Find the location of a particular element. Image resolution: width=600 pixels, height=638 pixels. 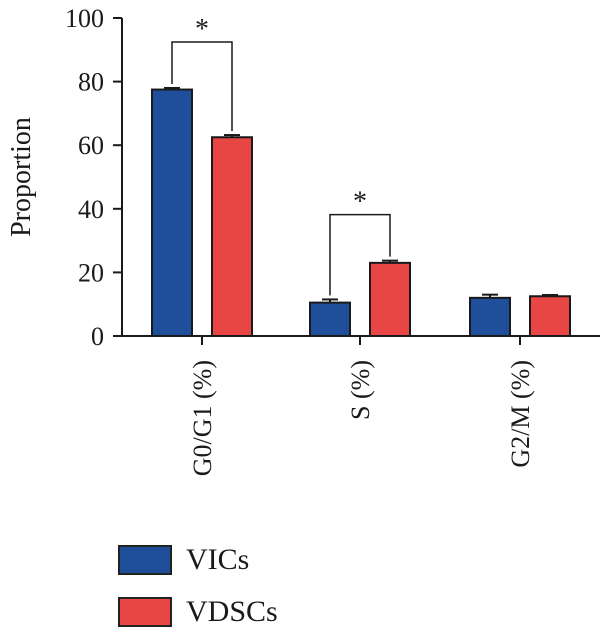

bar-vics-g2-m is located at coordinates (490, 316).